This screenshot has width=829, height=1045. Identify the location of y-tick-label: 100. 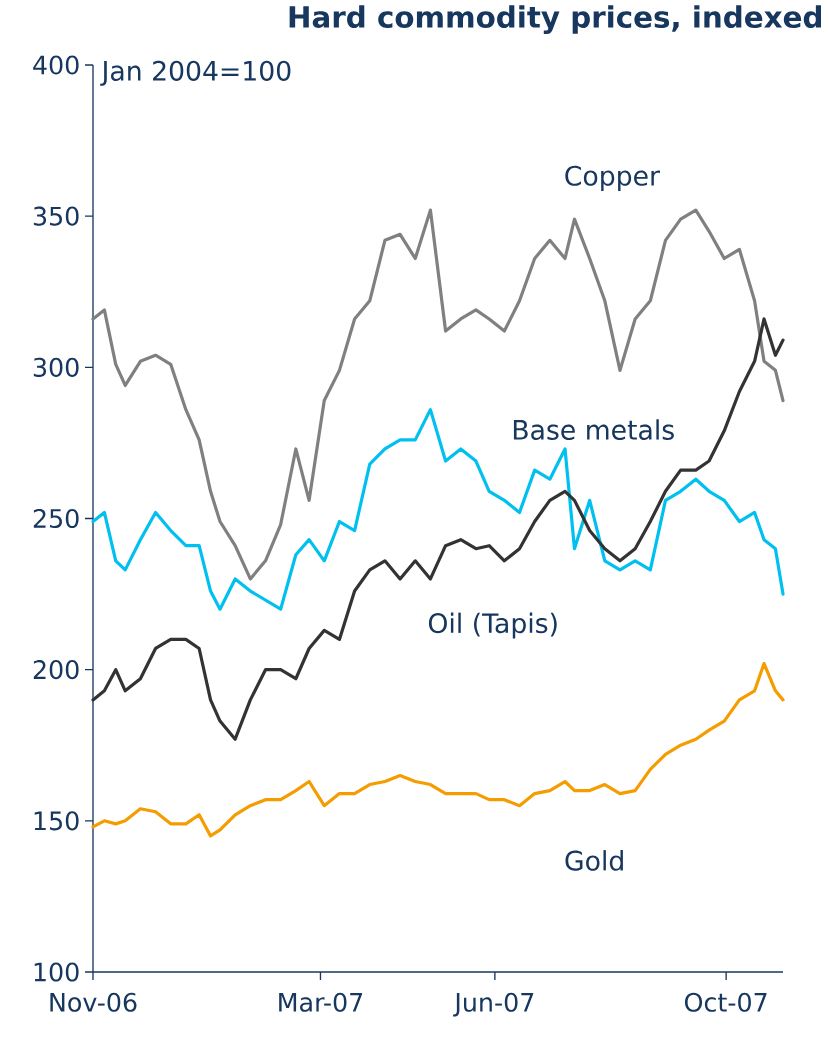
(56, 972).